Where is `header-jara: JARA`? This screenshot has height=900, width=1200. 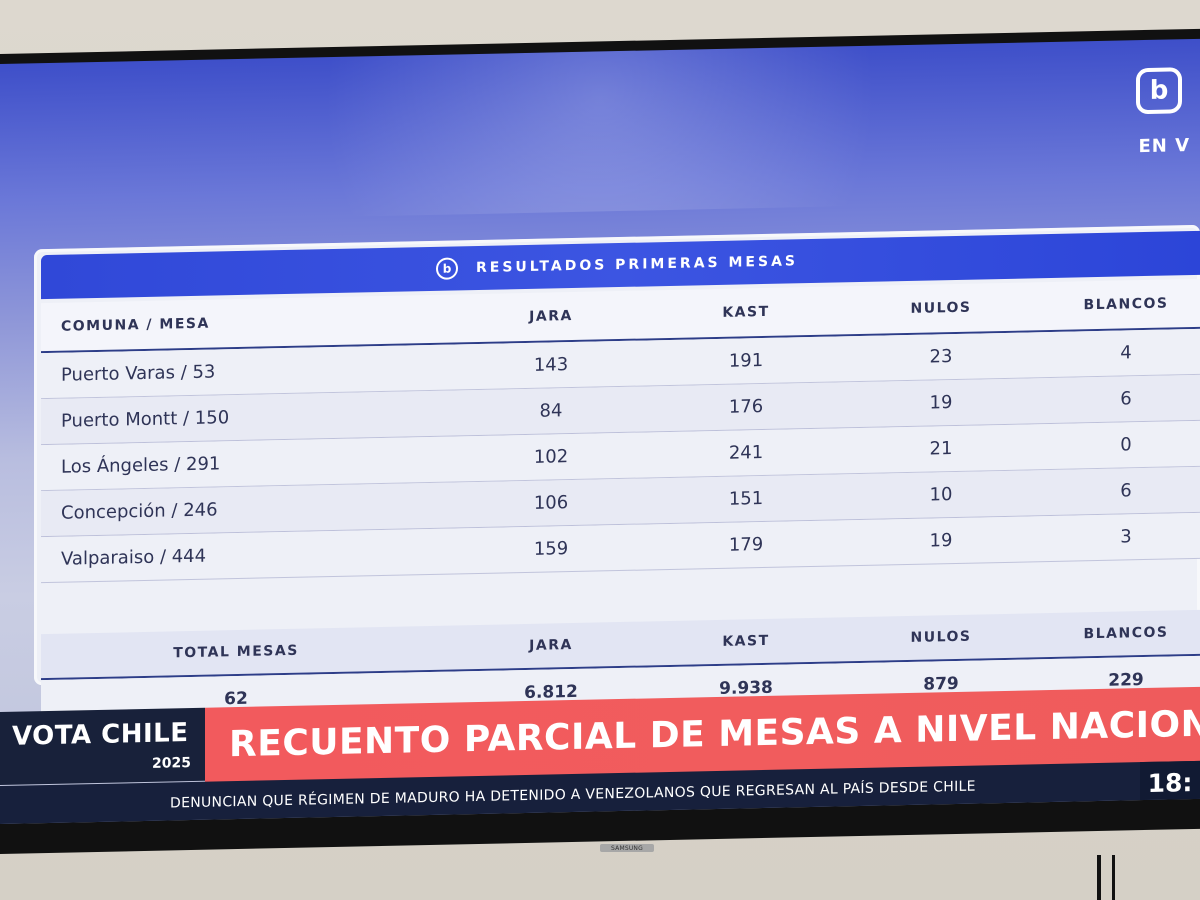
header-jara: JARA is located at coordinates (551, 316).